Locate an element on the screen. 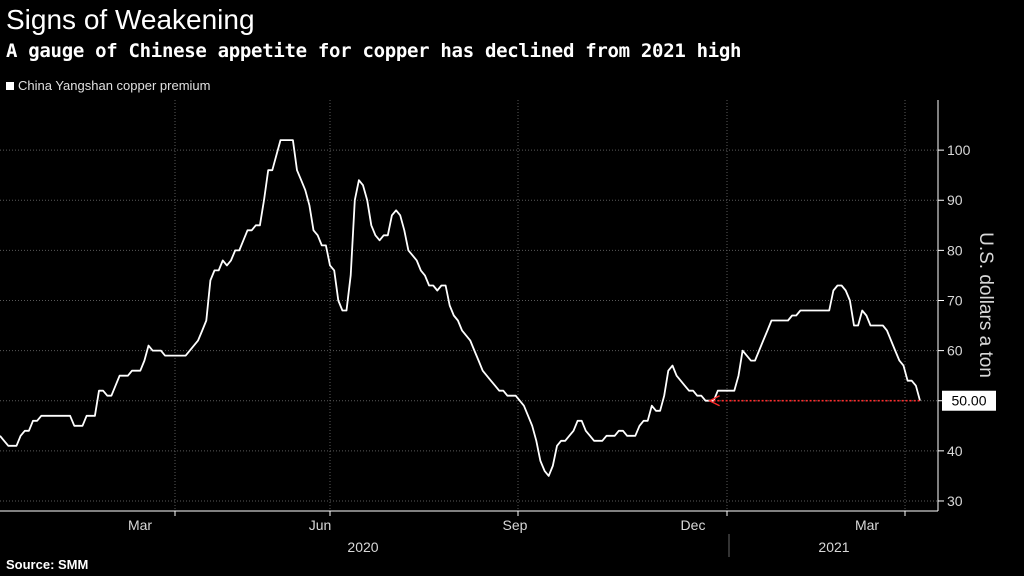  y-axis-title: U.S. dollars a ton is located at coordinates (985, 305).